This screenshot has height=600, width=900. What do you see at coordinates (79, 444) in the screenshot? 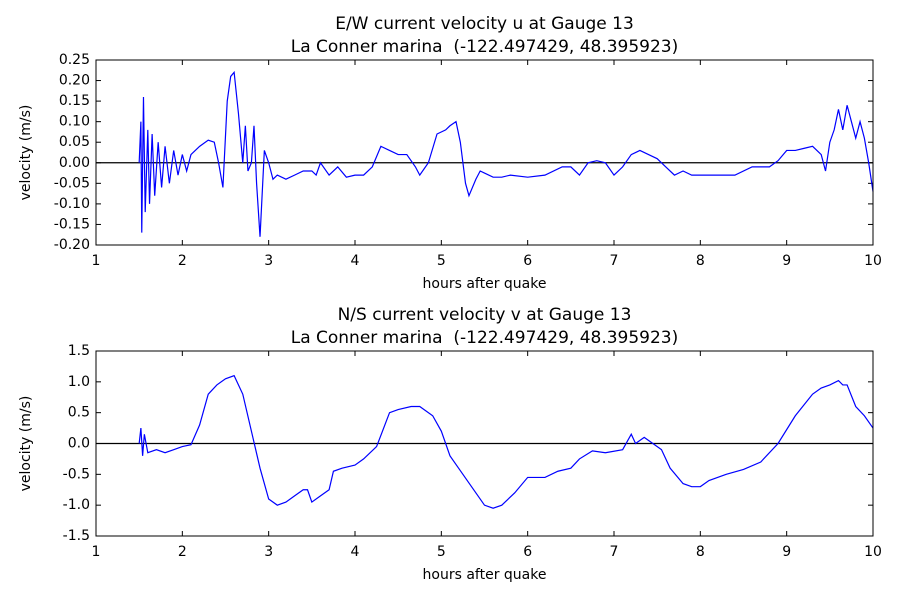
I see `y-tick-label: 0.0` at bounding box center [79, 444].